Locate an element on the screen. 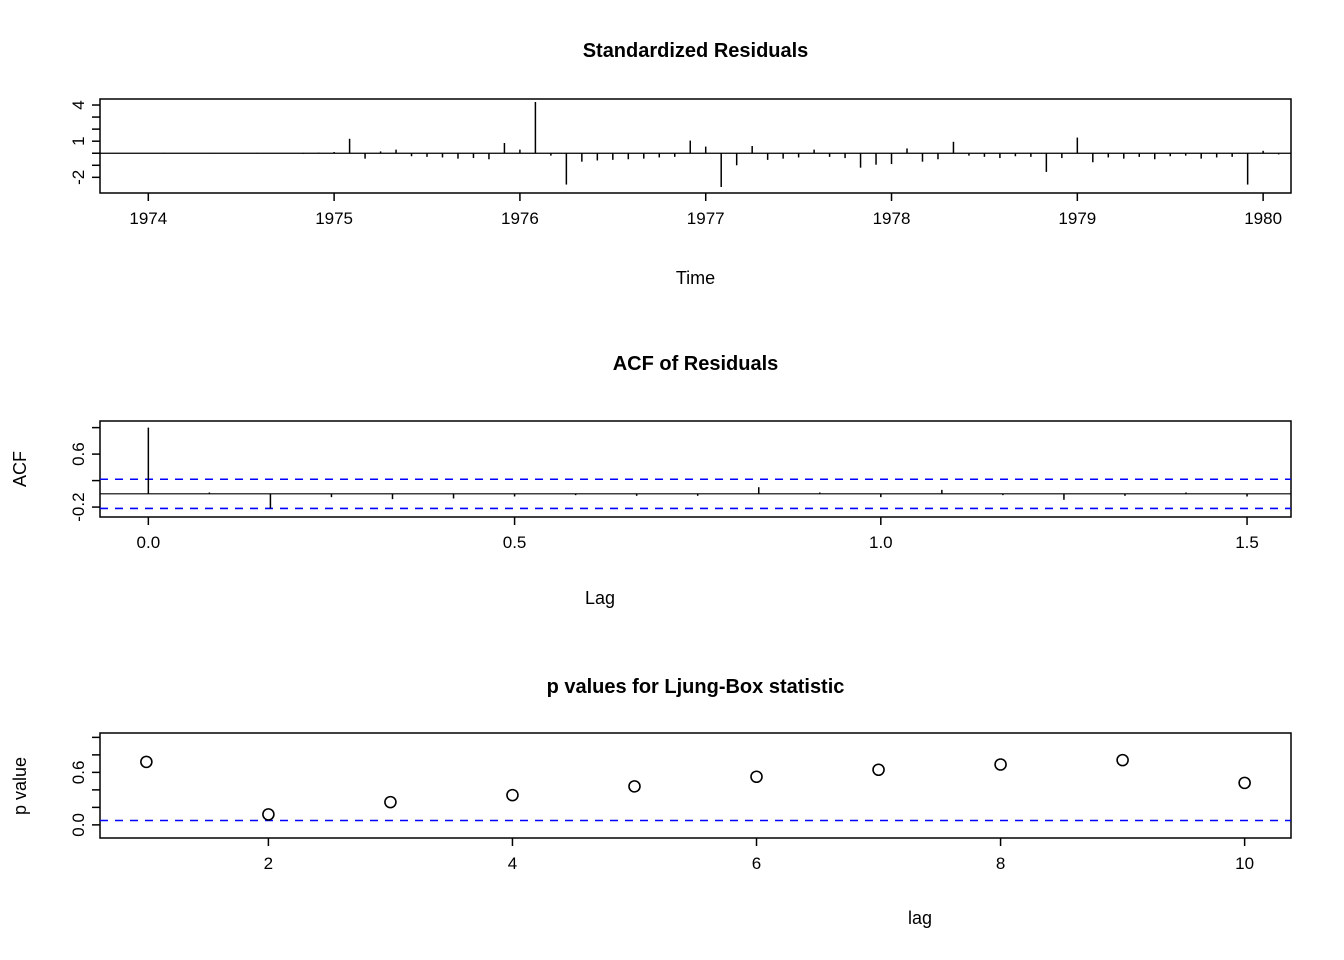 The height and width of the screenshot is (960, 1344). x-tick-label: 1980 is located at coordinates (1263, 218).